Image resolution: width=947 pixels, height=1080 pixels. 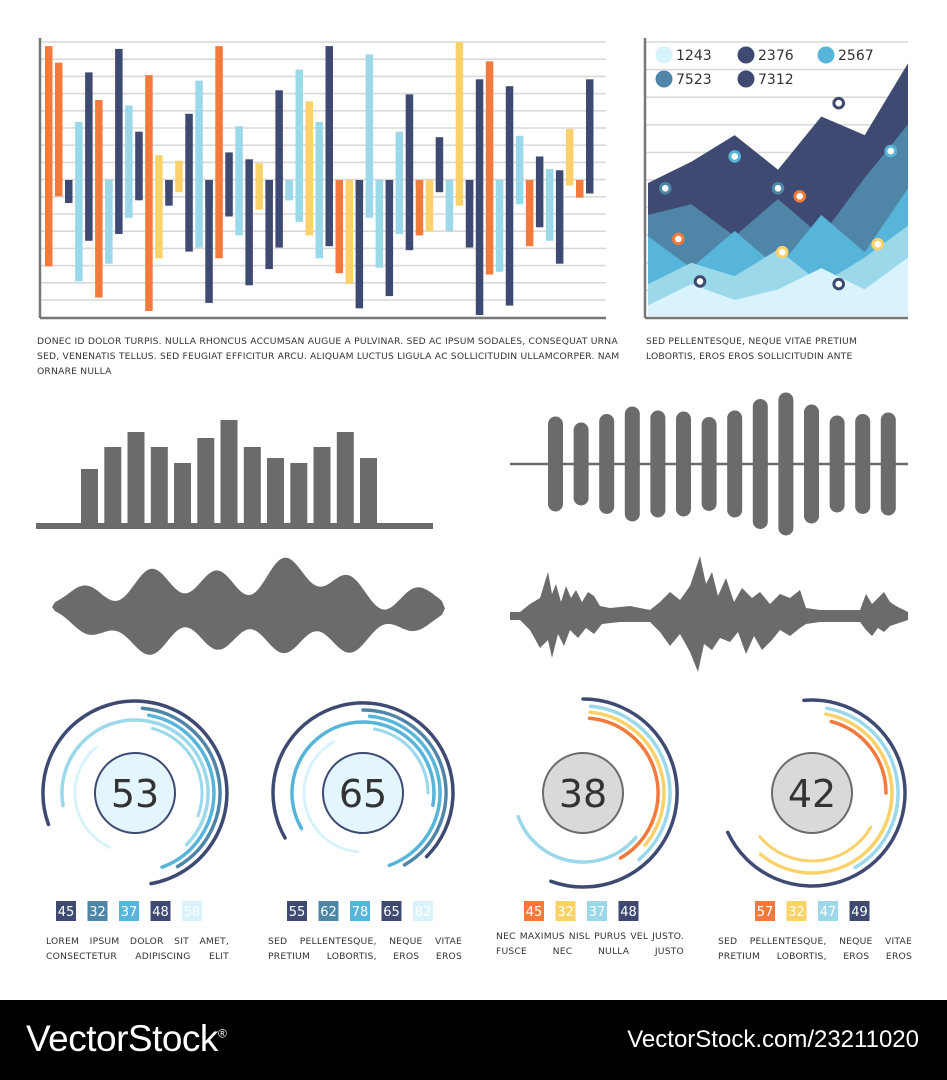 What do you see at coordinates (859, 912) in the screenshot?
I see `gauge-badge-label: 49` at bounding box center [859, 912].